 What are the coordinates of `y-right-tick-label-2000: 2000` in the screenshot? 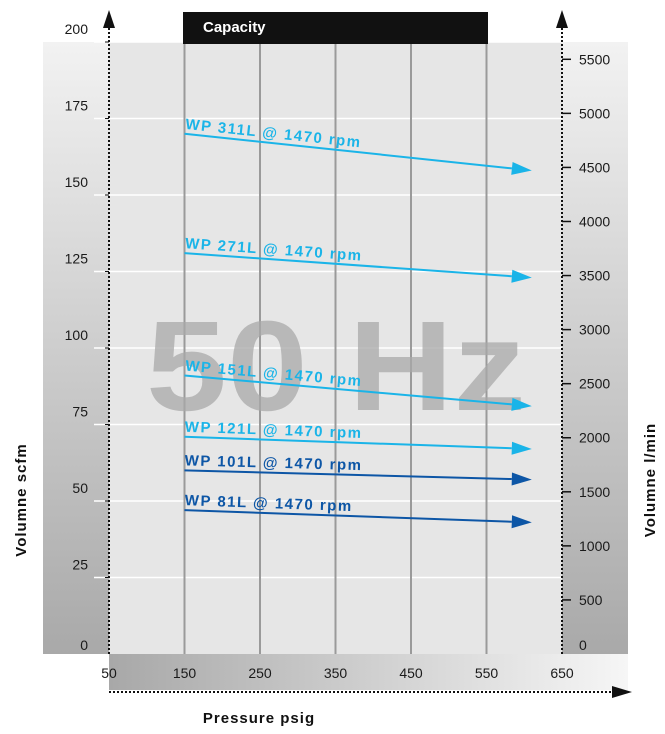 It's located at (594, 438).